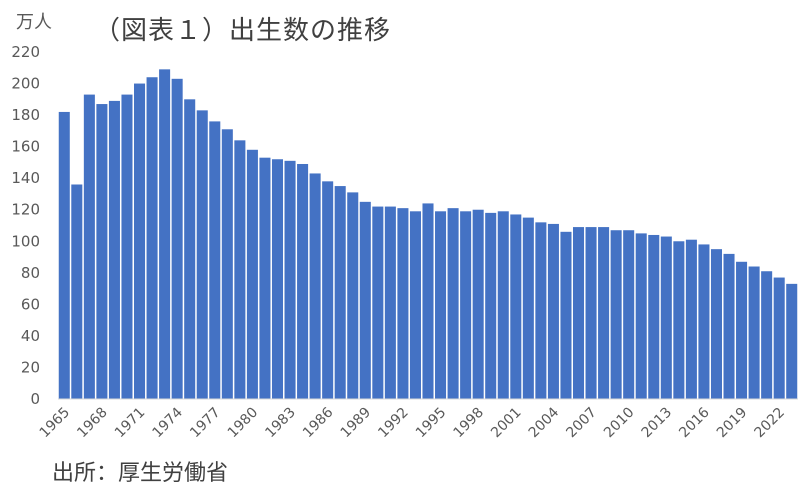 This screenshot has height=490, width=810. Describe the element at coordinates (694, 422) in the screenshot. I see `x-tick-label: 2016` at that location.